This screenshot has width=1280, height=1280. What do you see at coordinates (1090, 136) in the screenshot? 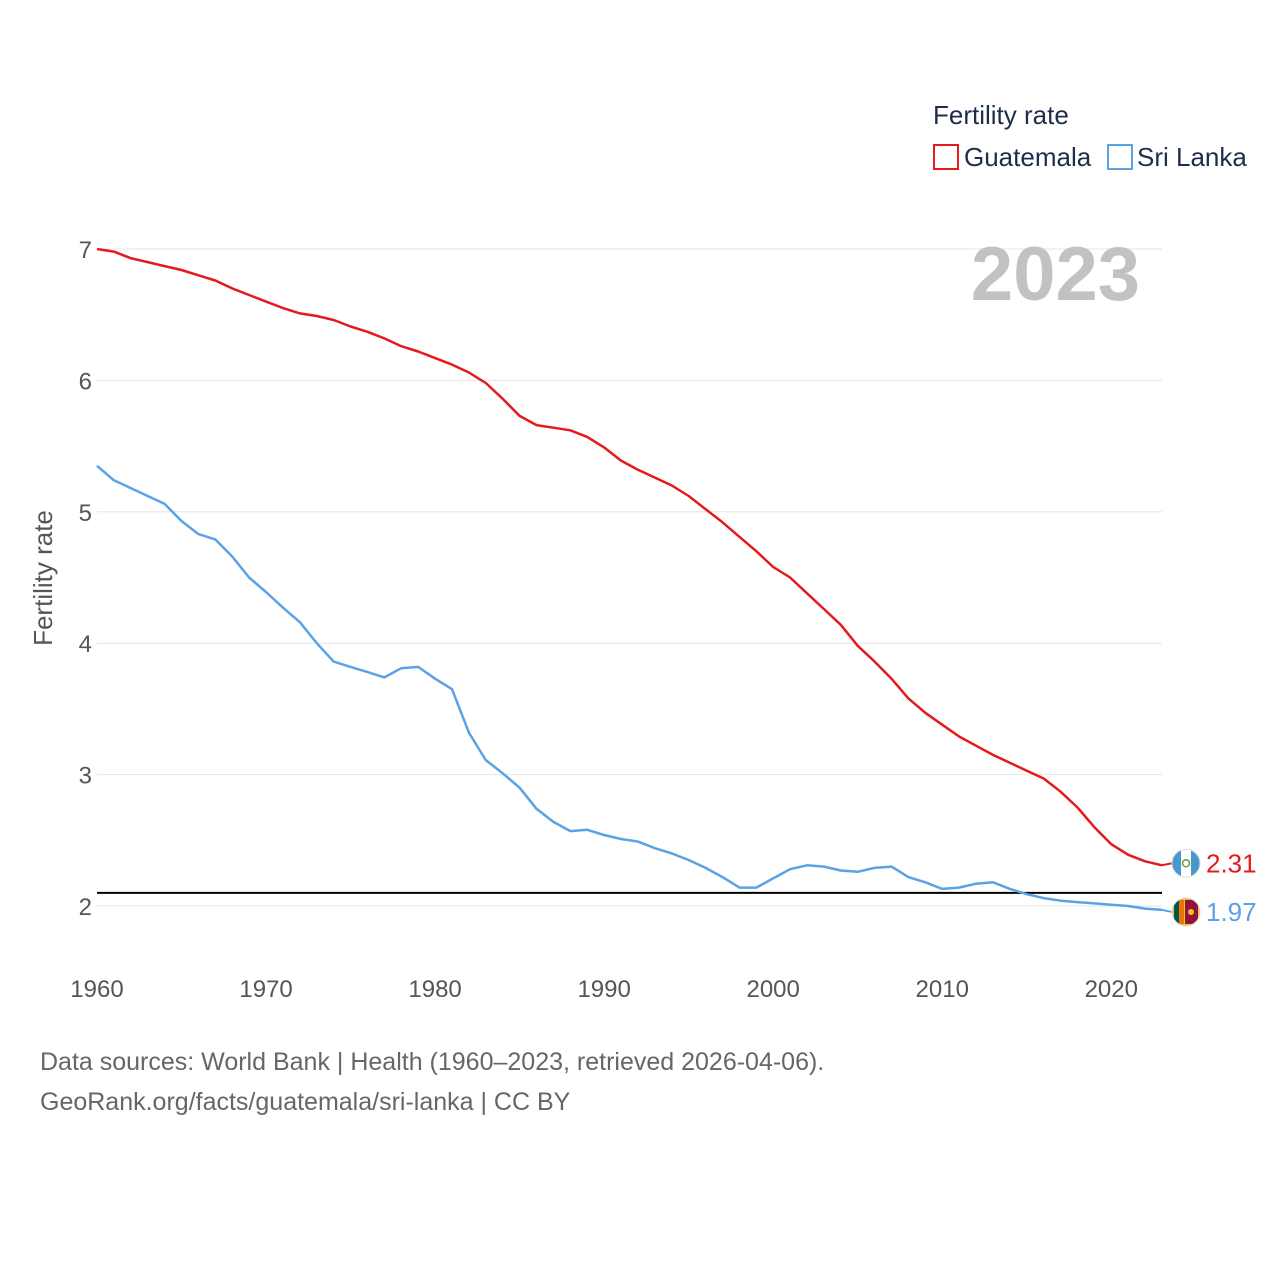
I see `legend: Fertility rate Guatemala Sri Lanka` at bounding box center [1090, 136].